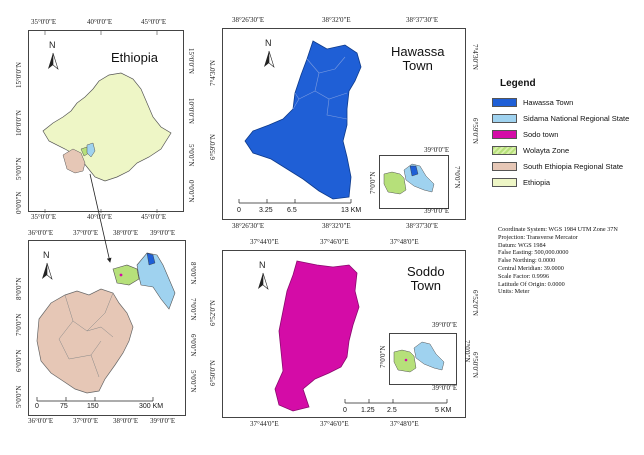  I want to click on scale-label: 1.25, so click(368, 410).